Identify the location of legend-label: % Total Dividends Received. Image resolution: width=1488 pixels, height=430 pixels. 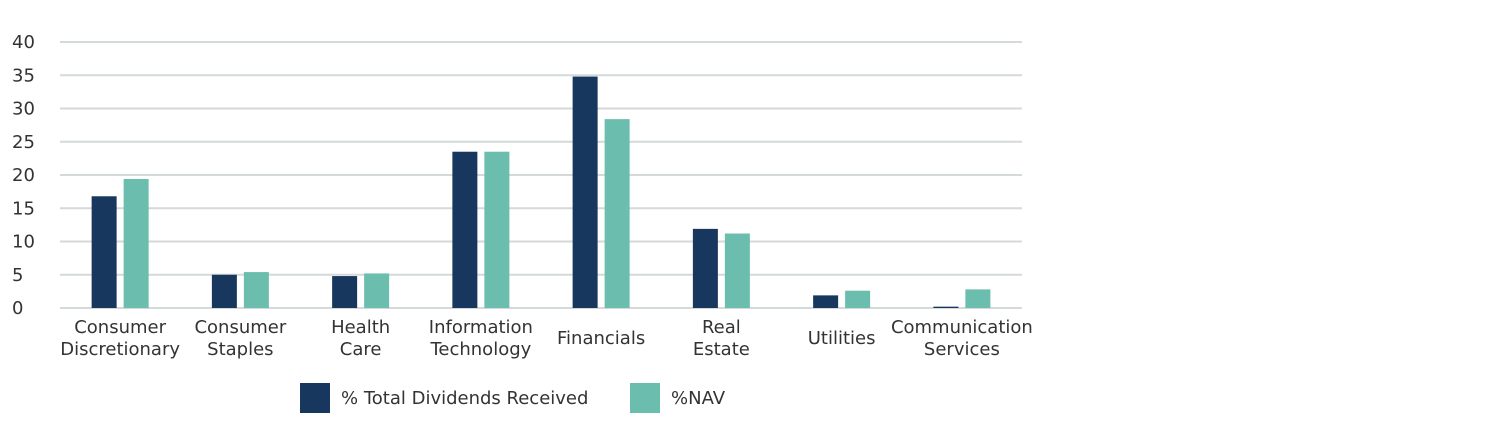
(464, 398).